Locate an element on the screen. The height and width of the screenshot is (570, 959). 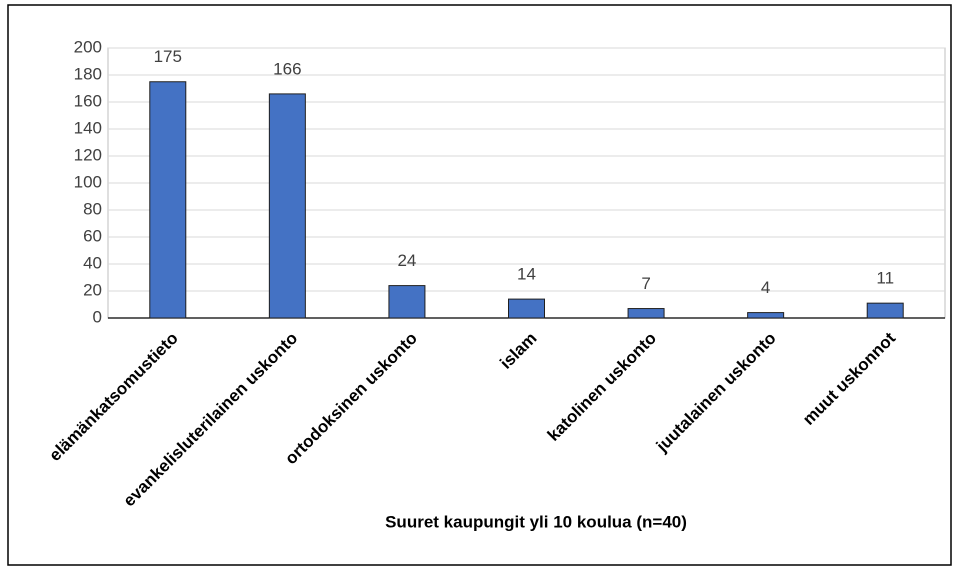
y-tick-label: 200 is located at coordinates (88, 46).